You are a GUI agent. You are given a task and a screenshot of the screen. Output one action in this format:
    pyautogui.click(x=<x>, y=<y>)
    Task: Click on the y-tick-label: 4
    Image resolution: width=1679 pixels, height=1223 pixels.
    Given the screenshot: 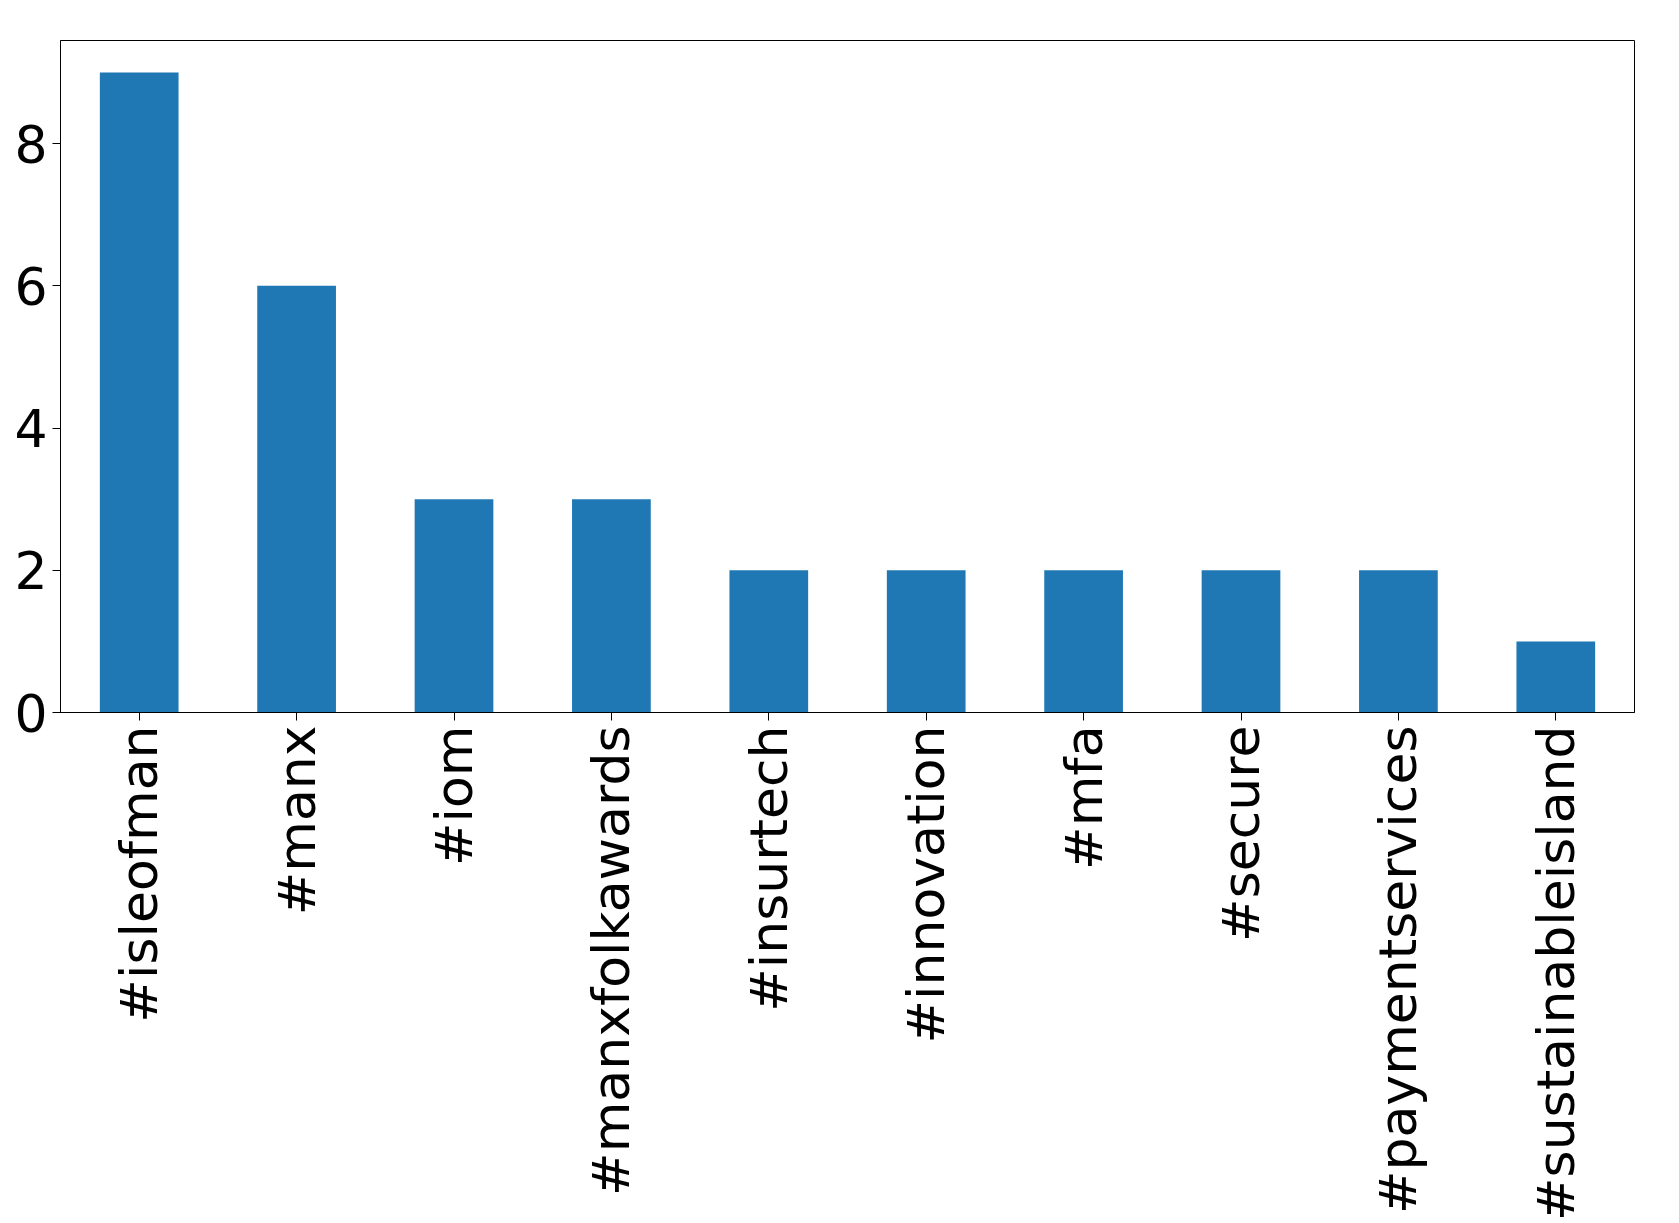 What is the action you would take?
    pyautogui.click(x=31, y=429)
    